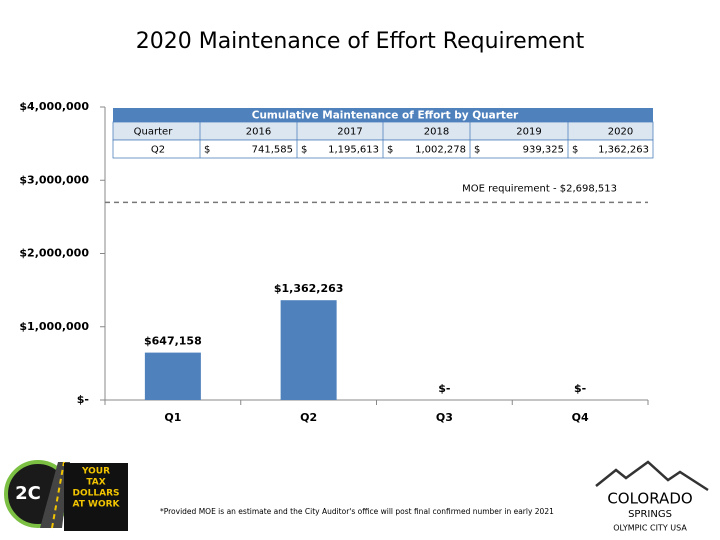 This screenshot has height=540, width=720. I want to click on road-line, so click(58, 495).